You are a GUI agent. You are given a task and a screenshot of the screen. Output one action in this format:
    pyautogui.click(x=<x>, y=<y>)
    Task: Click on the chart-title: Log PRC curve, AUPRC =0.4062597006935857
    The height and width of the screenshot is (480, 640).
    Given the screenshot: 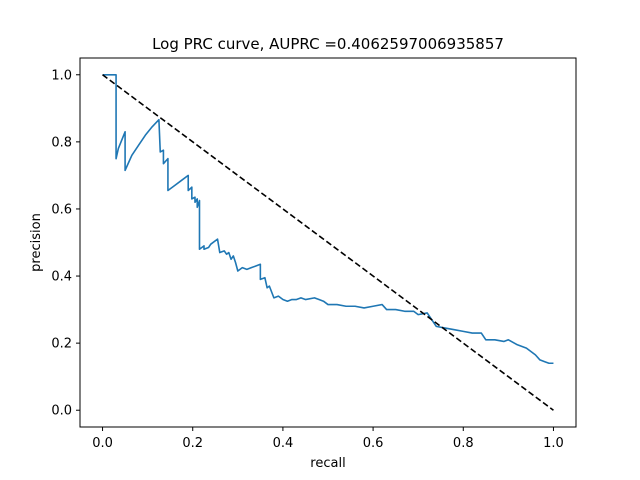 What is the action you would take?
    pyautogui.click(x=328, y=44)
    